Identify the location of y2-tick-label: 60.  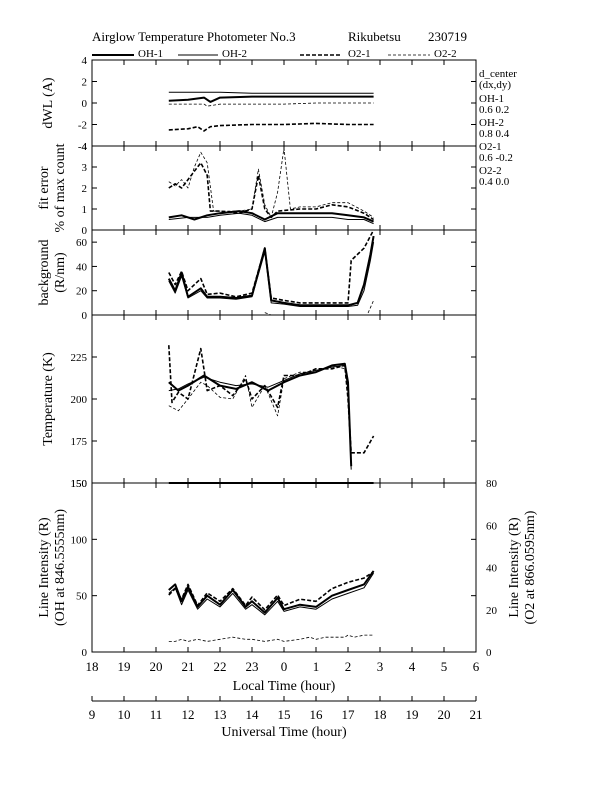
(492, 526).